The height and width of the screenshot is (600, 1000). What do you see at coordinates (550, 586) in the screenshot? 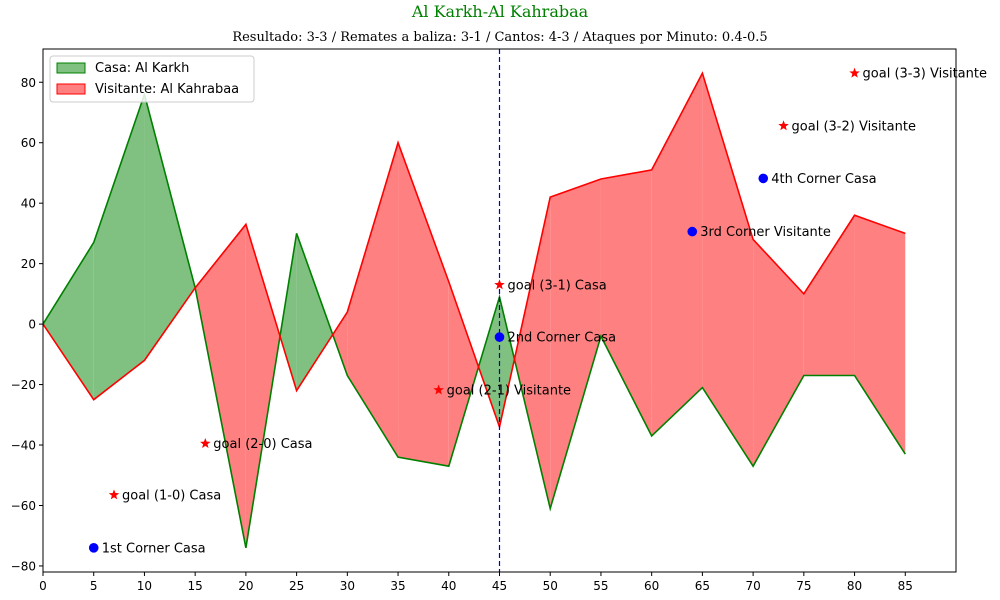
I see `x-tick-label: 50` at bounding box center [550, 586].